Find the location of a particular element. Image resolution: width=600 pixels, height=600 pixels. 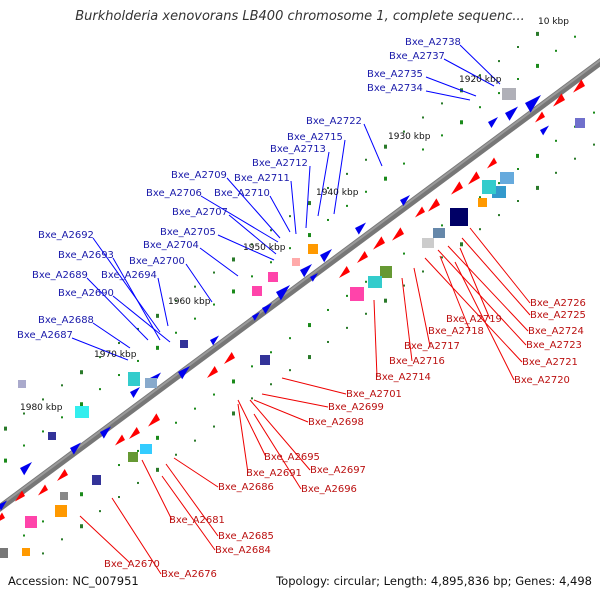

gene-label: Bxe_A2690 is located at coordinates (86, 293).